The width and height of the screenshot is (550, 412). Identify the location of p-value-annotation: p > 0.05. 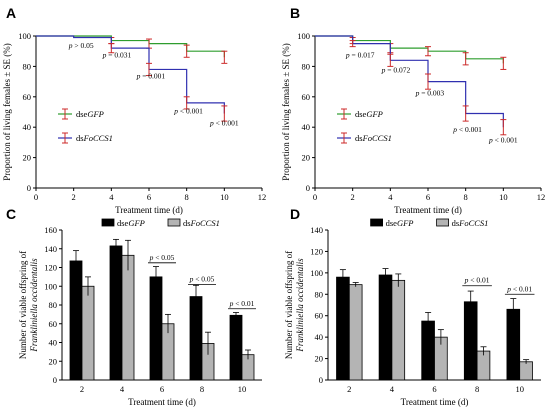
(81, 45).